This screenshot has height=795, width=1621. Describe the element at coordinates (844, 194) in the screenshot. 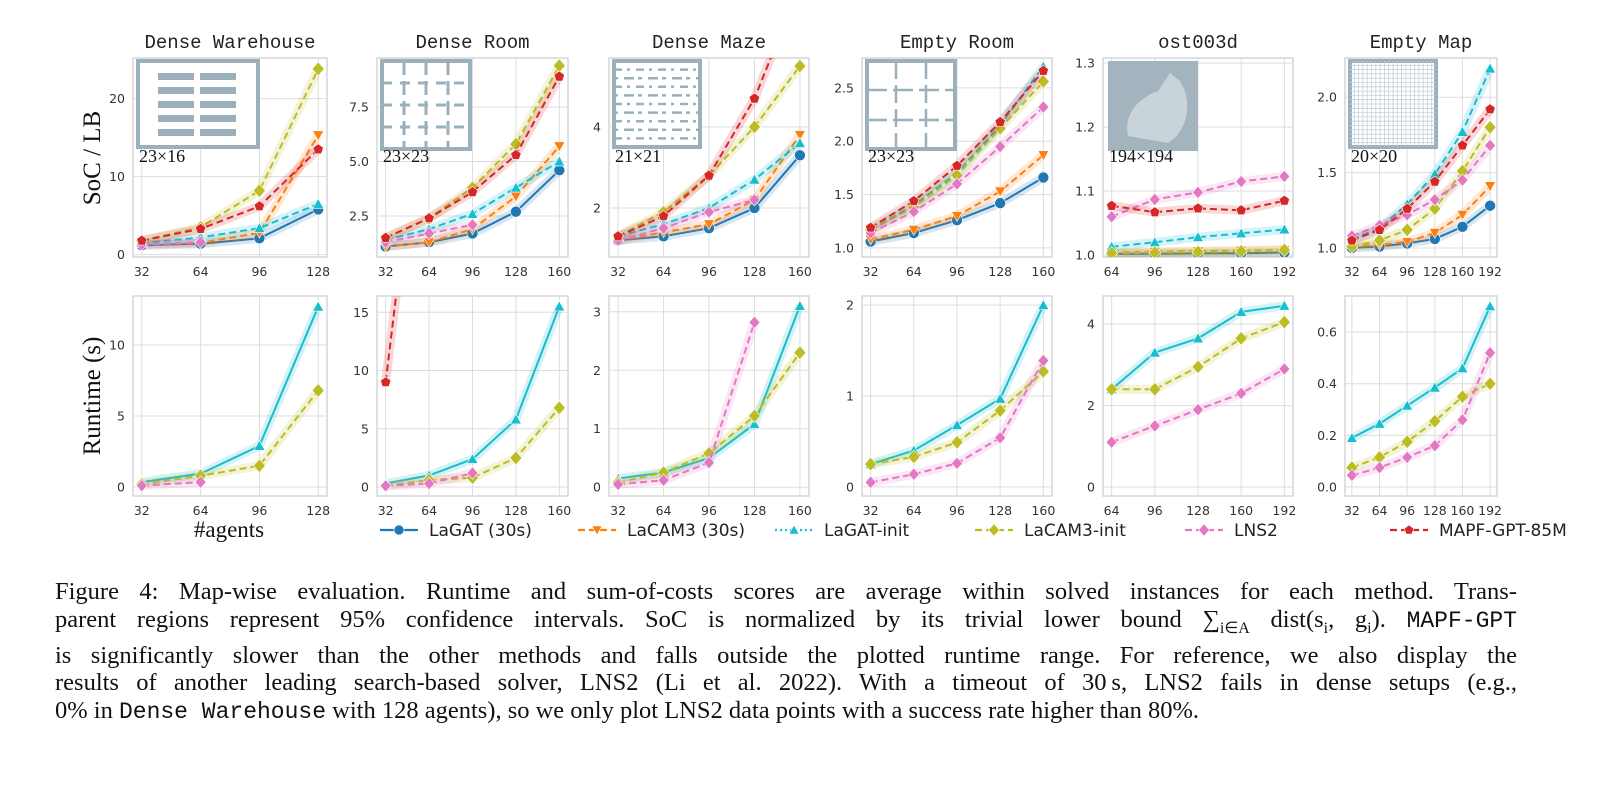

I see `y-tick-label: 1.5` at that location.